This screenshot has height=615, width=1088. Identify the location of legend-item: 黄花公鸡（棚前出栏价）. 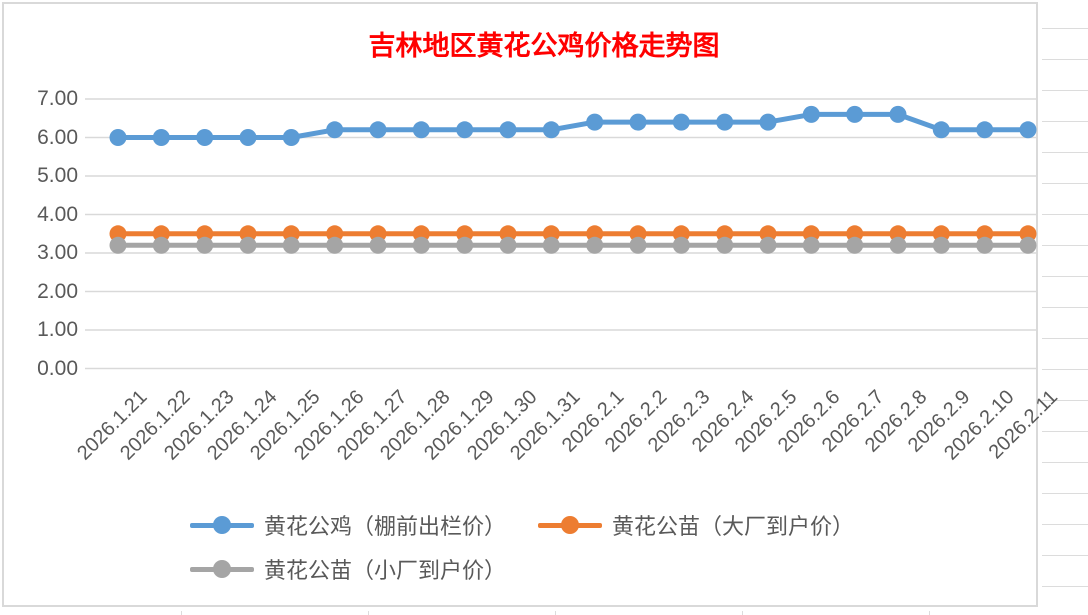
(348, 525).